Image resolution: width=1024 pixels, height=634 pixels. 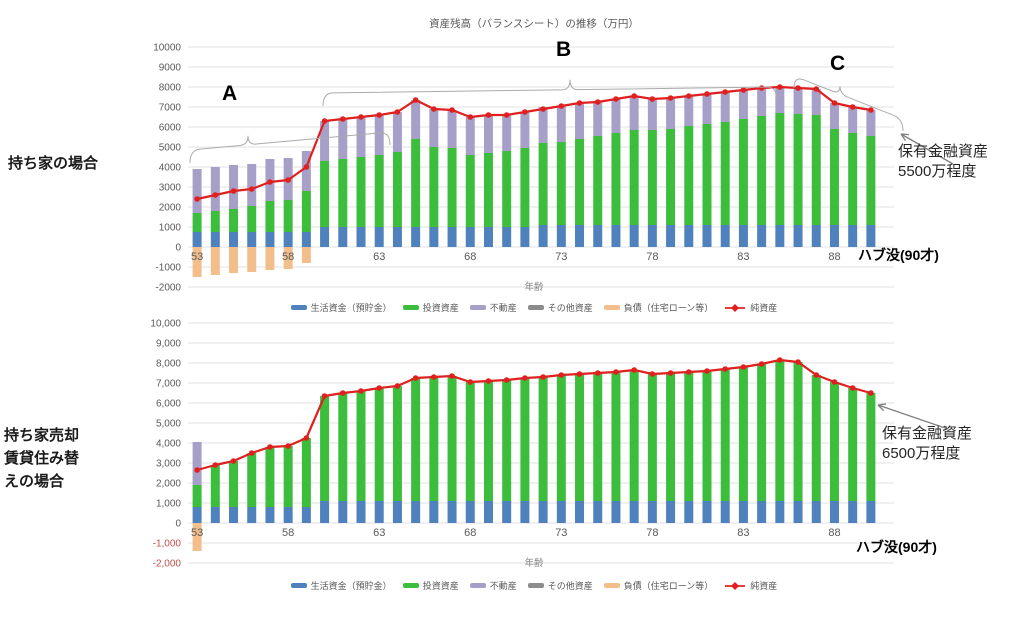 What do you see at coordinates (170, 68) in the screenshot?
I see `top-y-tick: 9000` at bounding box center [170, 68].